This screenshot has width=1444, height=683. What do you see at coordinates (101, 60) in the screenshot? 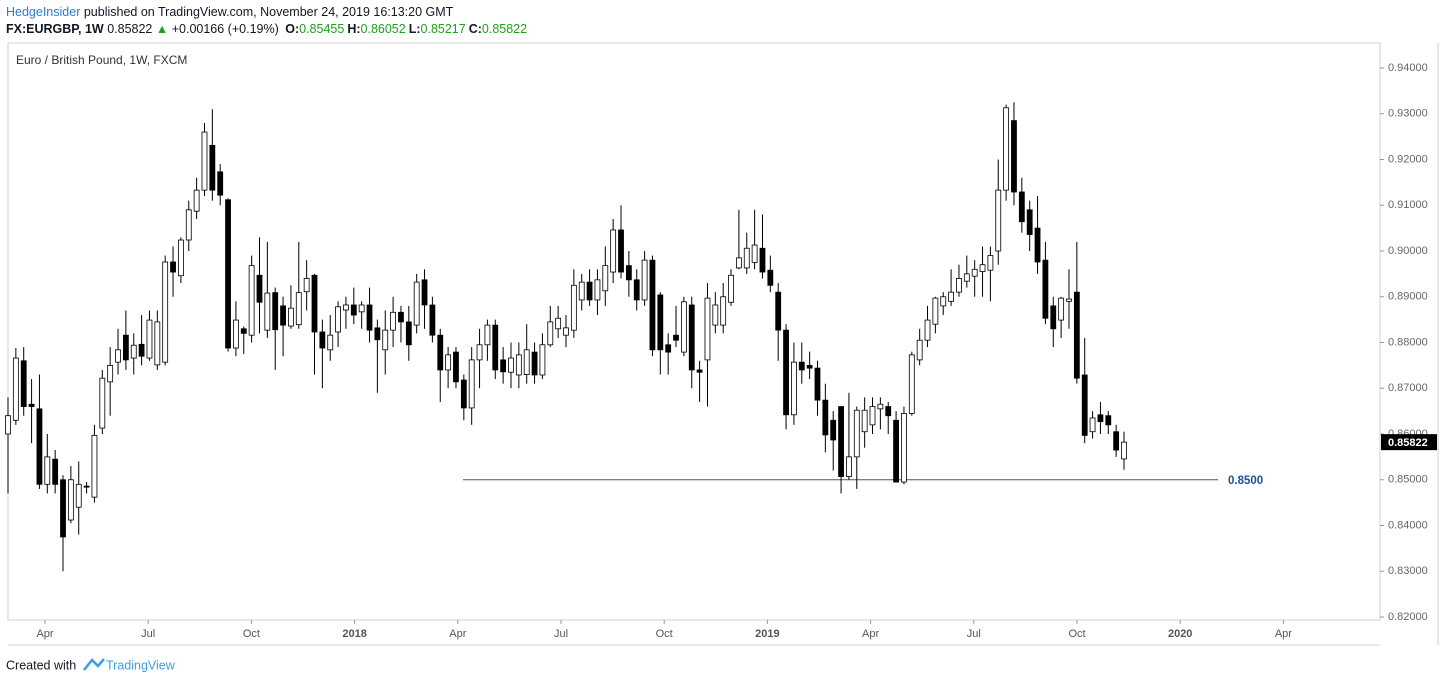
I see `chart-title: Euro / British Pound, 1W, FXCM` at bounding box center [101, 60].